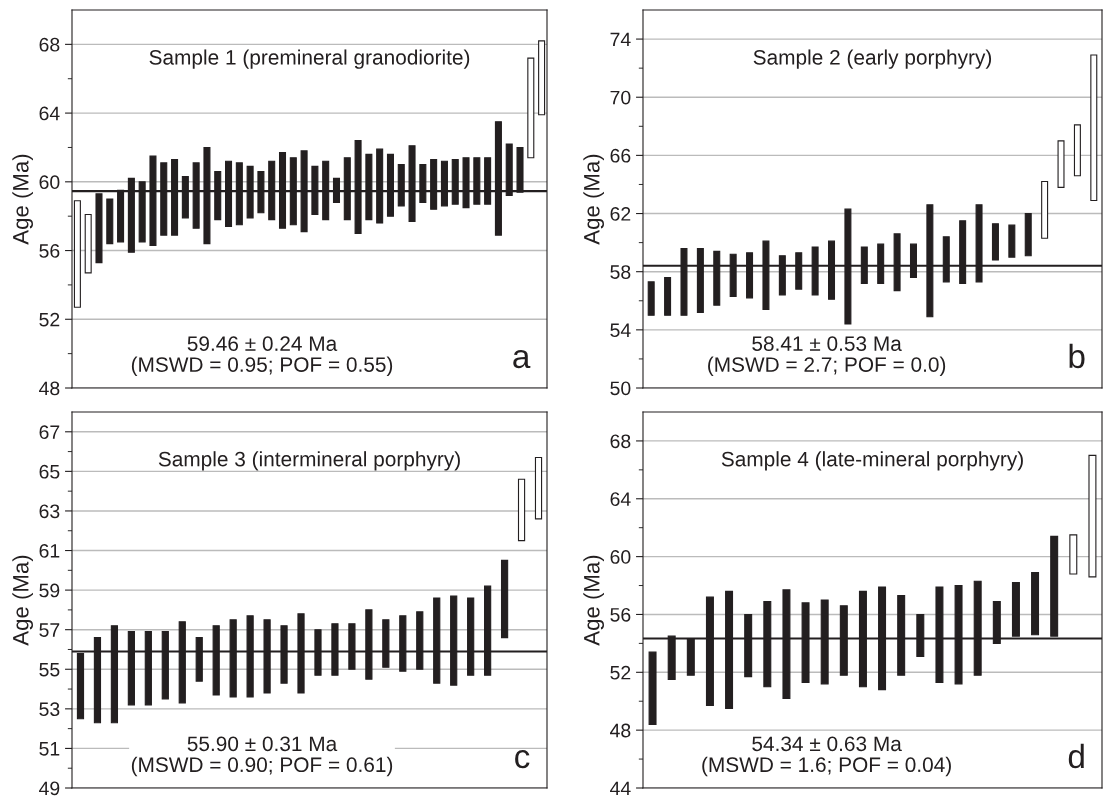 The height and width of the screenshot is (802, 1104). Describe the element at coordinates (620, 788) in the screenshot. I see `y-tick-label: 44` at that location.